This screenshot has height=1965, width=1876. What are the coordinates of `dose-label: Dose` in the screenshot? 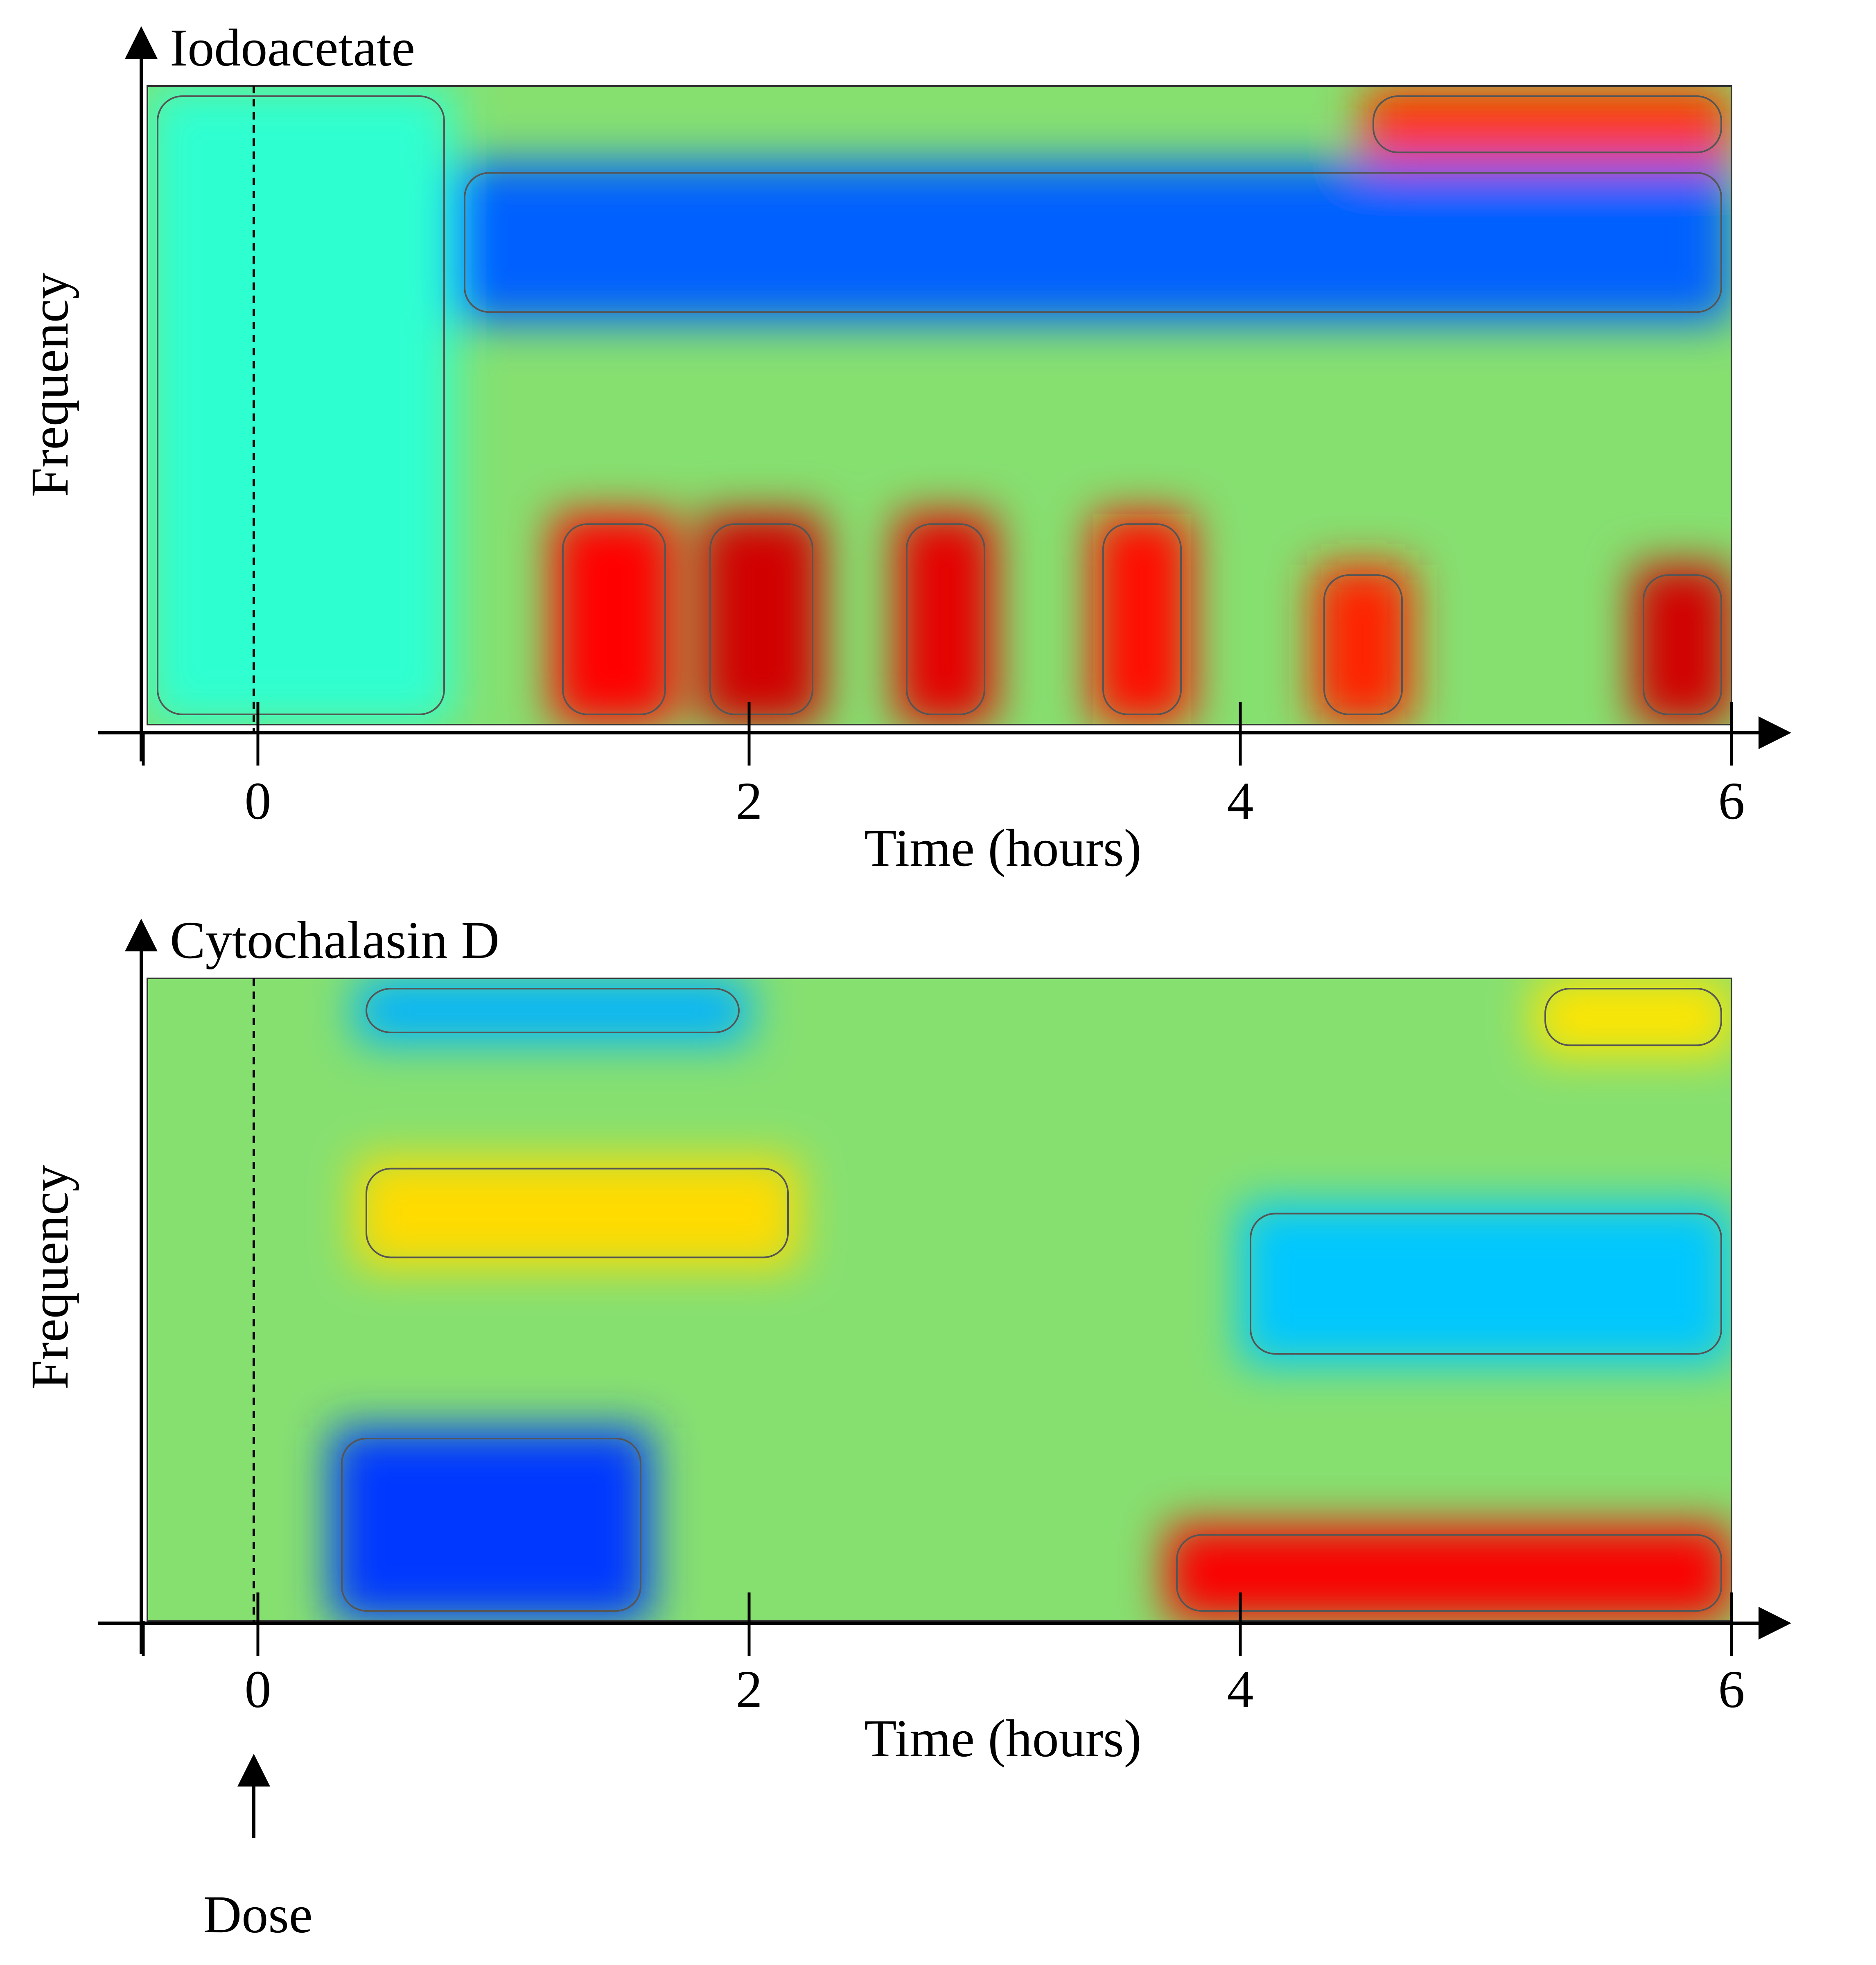 It's located at (257, 1914).